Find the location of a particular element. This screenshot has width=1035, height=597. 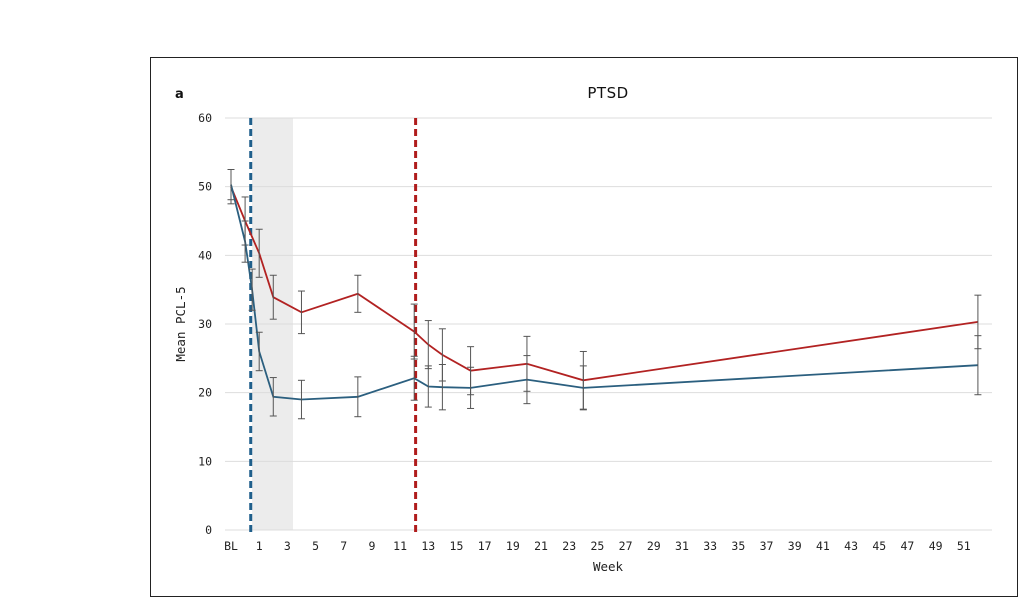

y-tick-label: 60 is located at coordinates (205, 118).